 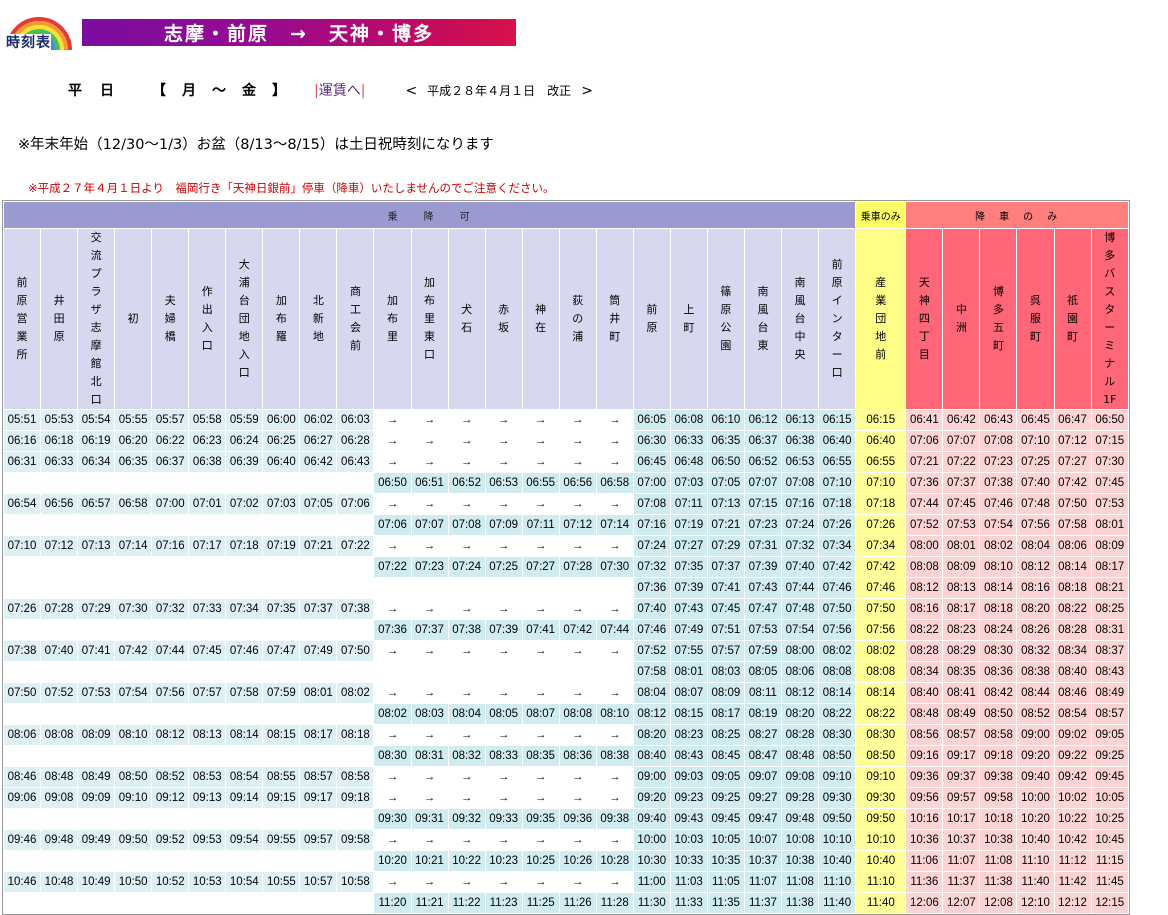 I want to click on boarding-only-time: 09:50, so click(x=881, y=819).